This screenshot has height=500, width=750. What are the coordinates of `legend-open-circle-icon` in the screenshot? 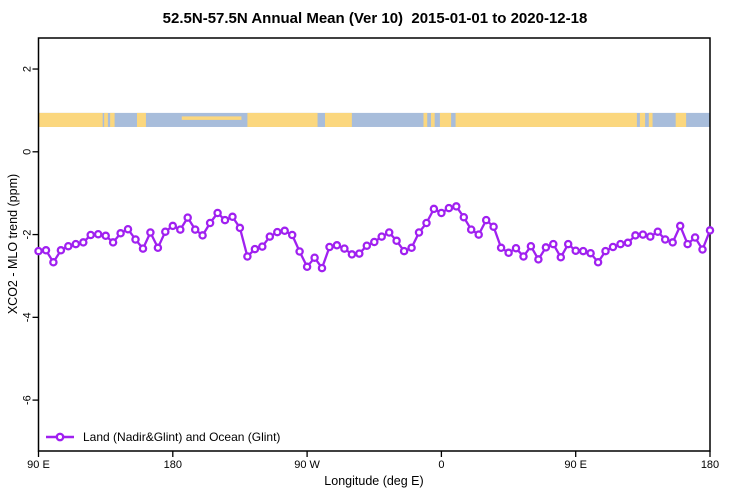 It's located at (60, 437).